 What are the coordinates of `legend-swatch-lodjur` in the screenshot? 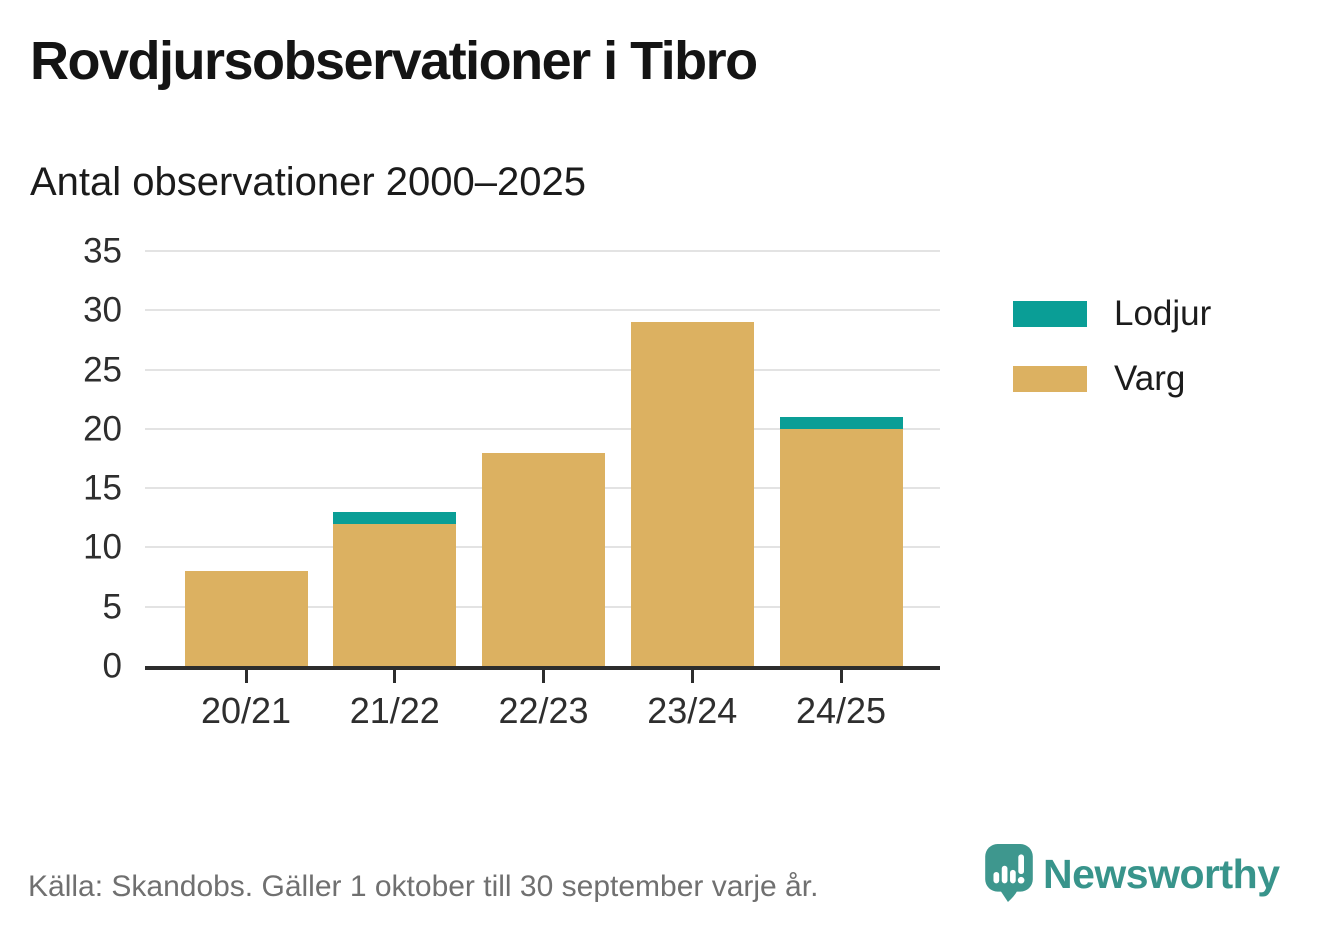 It's located at (1050, 313).